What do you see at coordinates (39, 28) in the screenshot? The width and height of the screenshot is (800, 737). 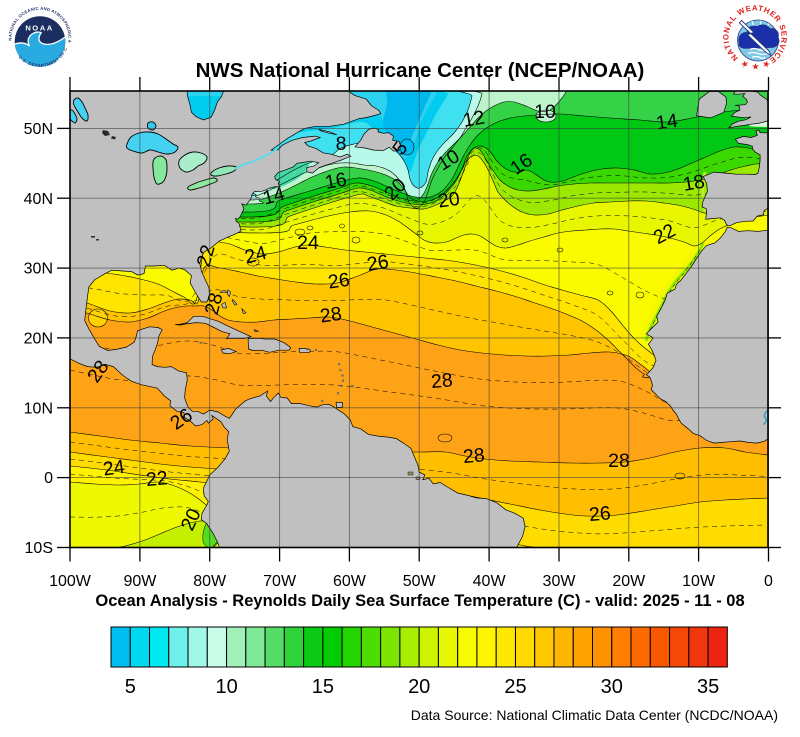 I see `svg-text: NOAA` at bounding box center [39, 28].